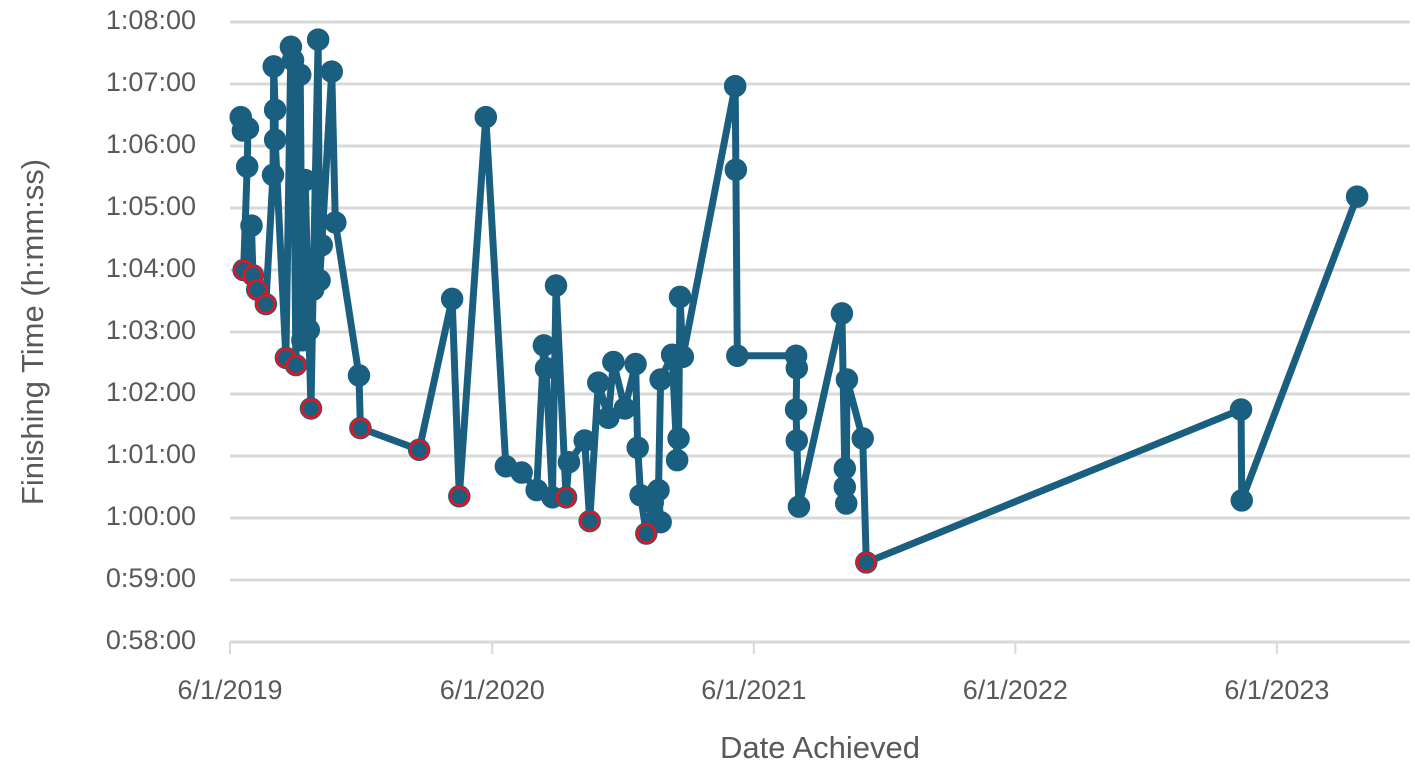 The image size is (1415, 769). What do you see at coordinates (151, 82) in the screenshot?
I see `y-tick-label: 1:07:00` at bounding box center [151, 82].